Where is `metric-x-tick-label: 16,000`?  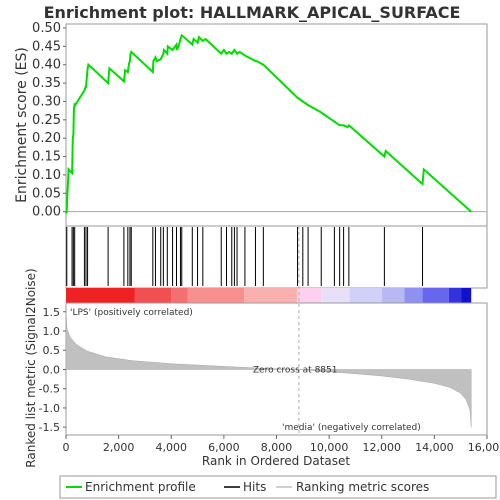 metric-x-tick-label: 16,000 is located at coordinates (484, 447).